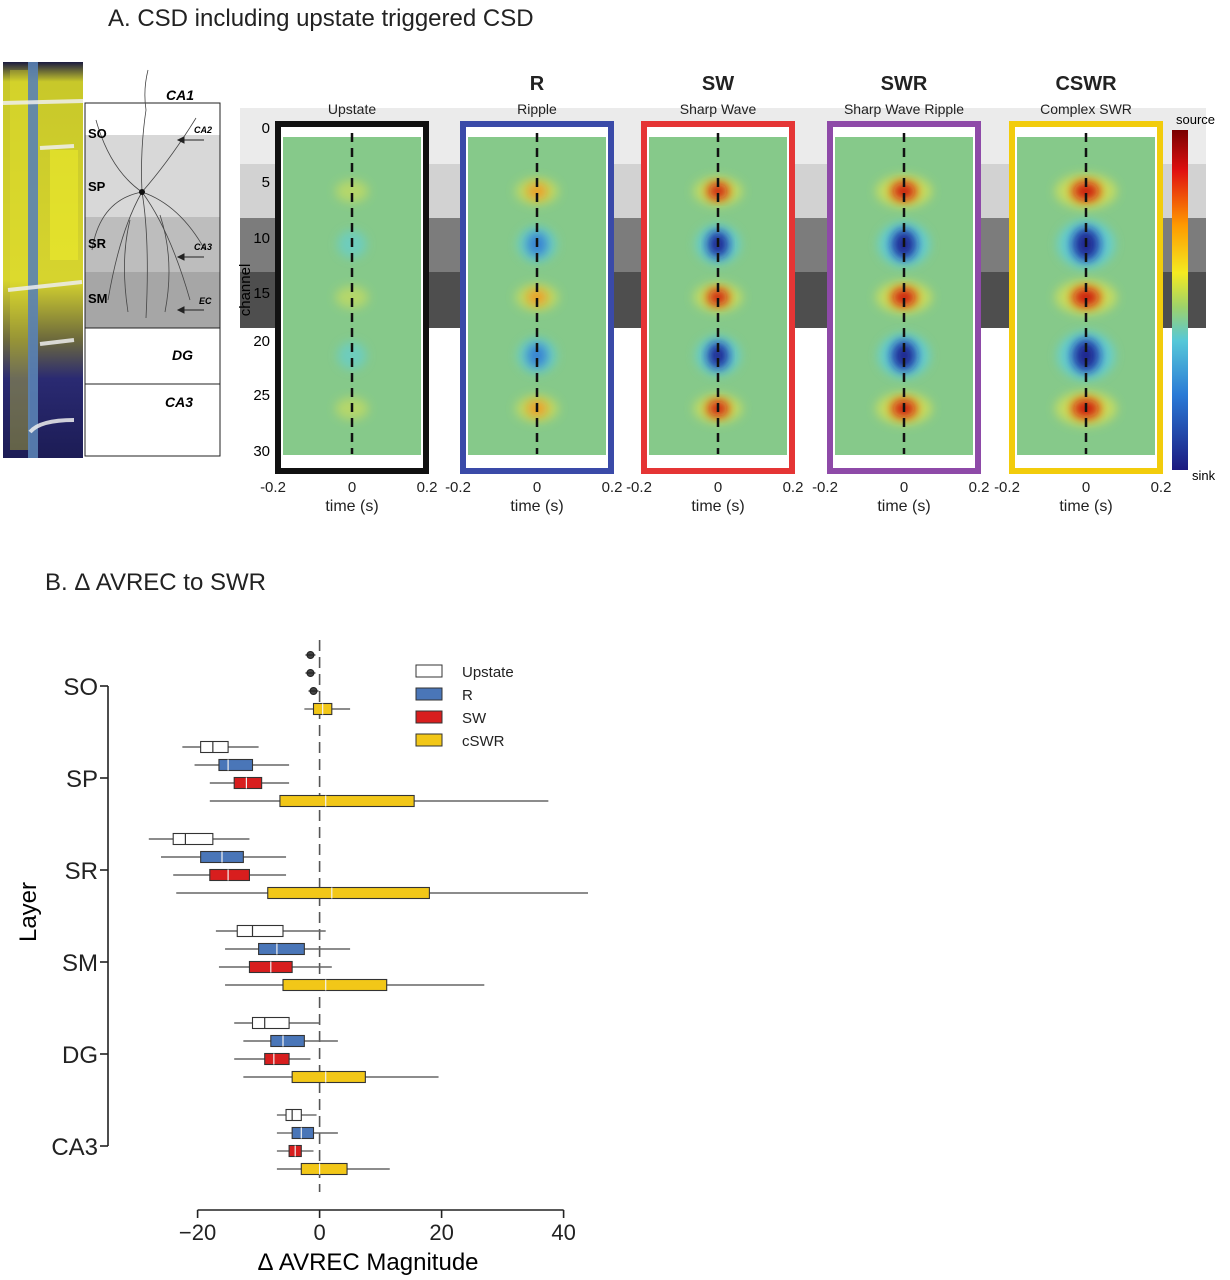 This screenshot has width=1230, height=1280. What do you see at coordinates (80, 963) in the screenshot?
I see `y-tick-label: SM` at bounding box center [80, 963].